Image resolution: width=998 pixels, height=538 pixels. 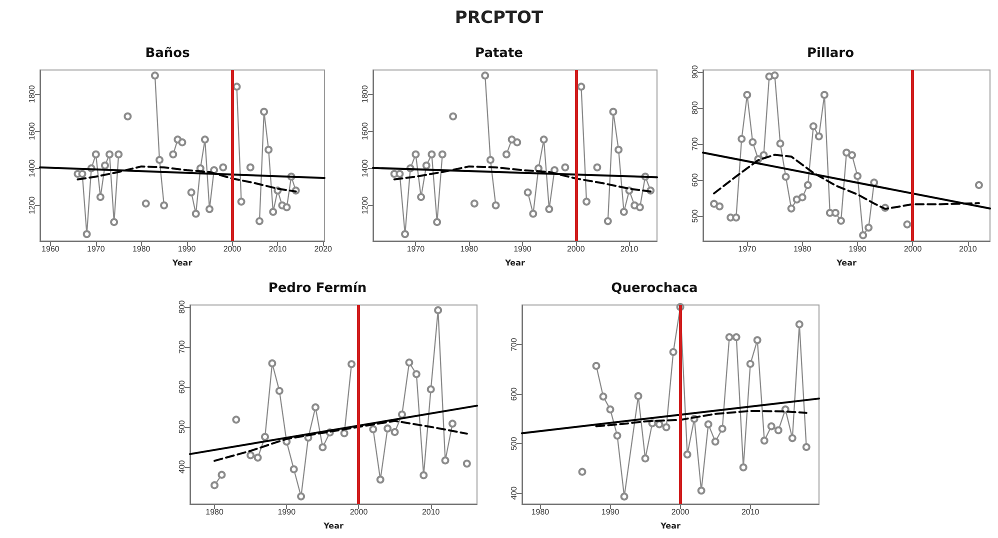 What do you see at coordinates (695, 71) in the screenshot?
I see `y-tick-label: 900` at bounding box center [695, 71].